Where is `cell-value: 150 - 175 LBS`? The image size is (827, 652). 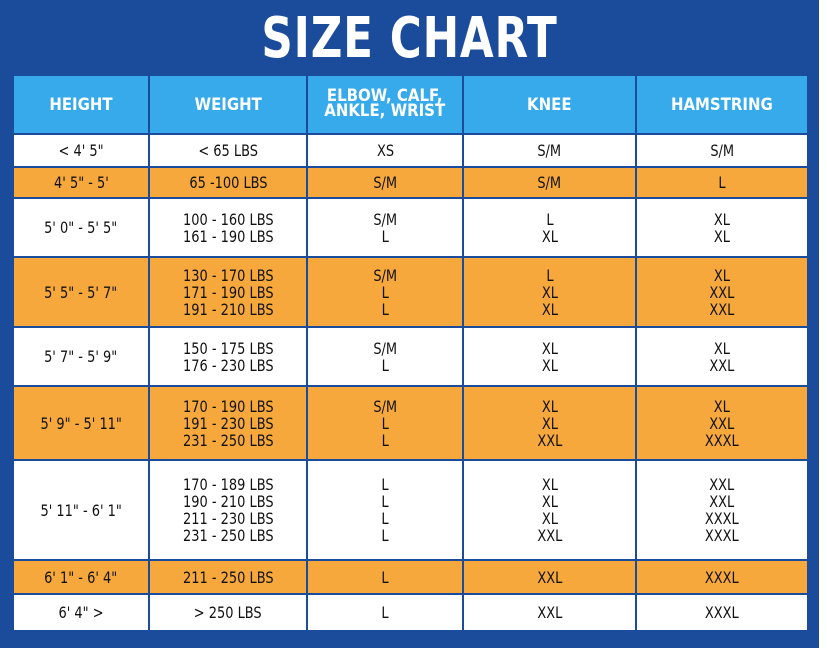 cell-value: 150 - 175 LBS is located at coordinates (228, 348).